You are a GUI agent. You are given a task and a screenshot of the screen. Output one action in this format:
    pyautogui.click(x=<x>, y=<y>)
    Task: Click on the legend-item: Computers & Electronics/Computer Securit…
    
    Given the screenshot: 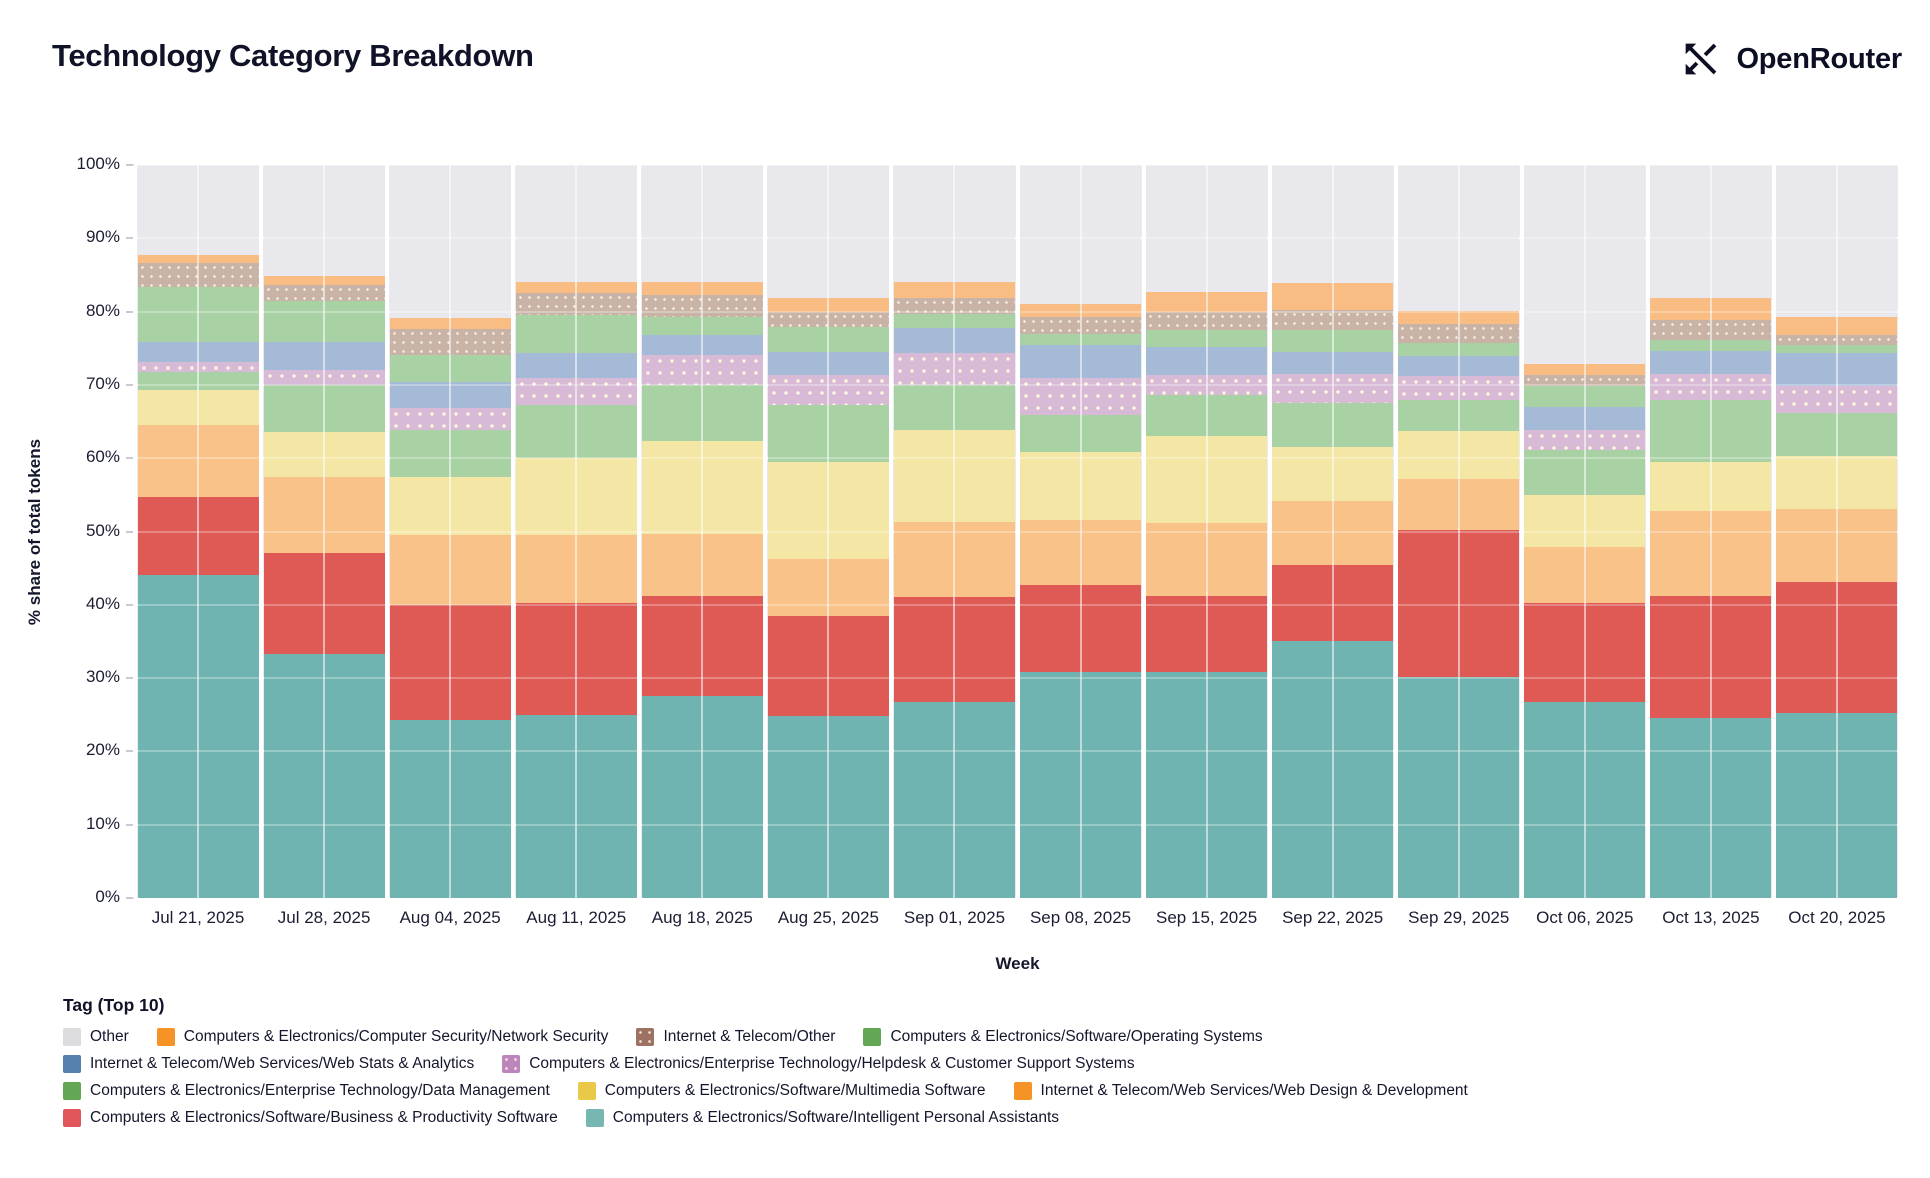 What is the action you would take?
    pyautogui.click(x=382, y=1037)
    